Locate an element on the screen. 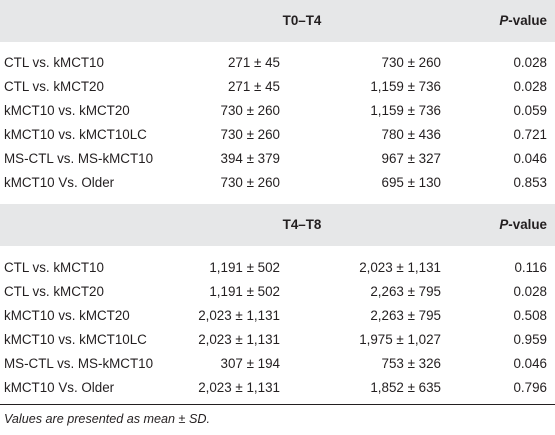 Image resolution: width=555 pixels, height=435 pixels. value-b: 753 ± 326 is located at coordinates (411, 363).